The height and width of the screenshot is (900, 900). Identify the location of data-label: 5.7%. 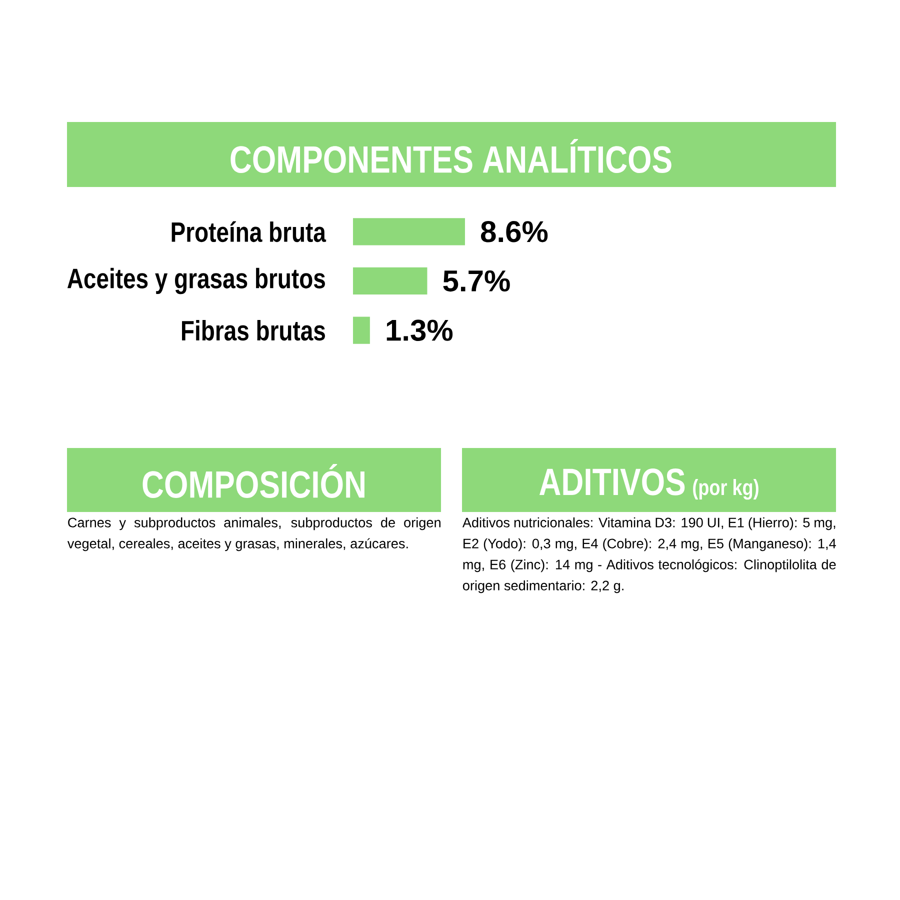
(476, 281).